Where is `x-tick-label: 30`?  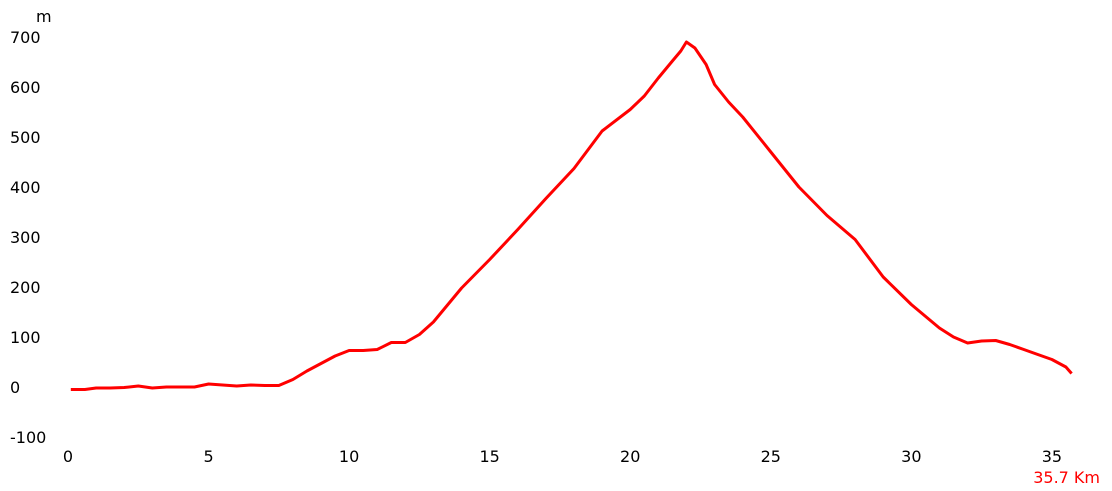 x-tick-label: 30 is located at coordinates (911, 456).